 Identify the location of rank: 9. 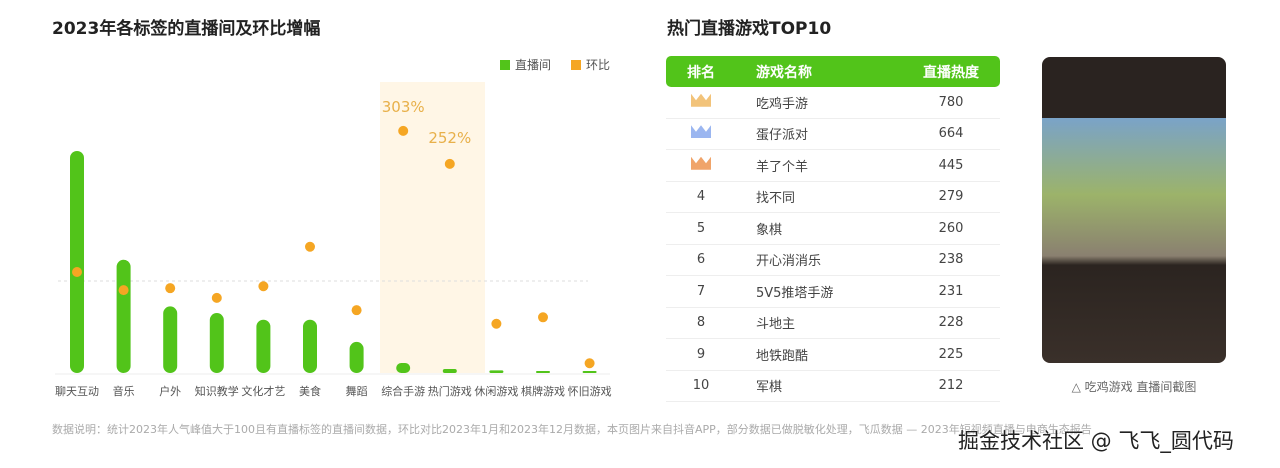
(701, 354).